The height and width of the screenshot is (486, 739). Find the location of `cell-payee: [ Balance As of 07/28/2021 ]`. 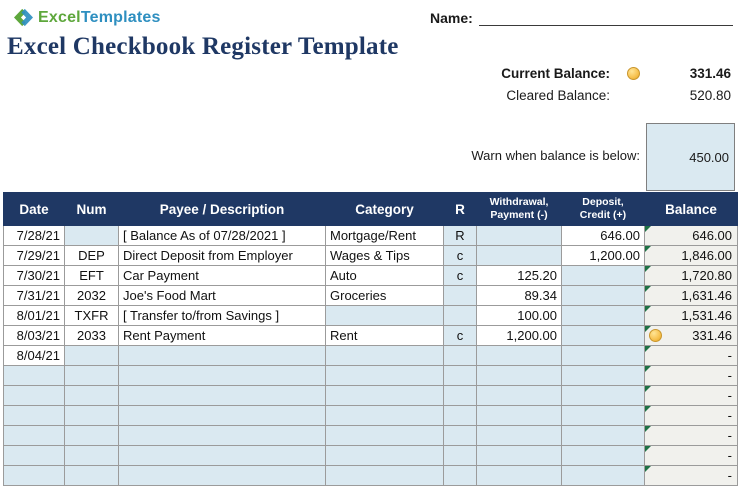

cell-payee: [ Balance As of 07/28/2021 ] is located at coordinates (222, 235).